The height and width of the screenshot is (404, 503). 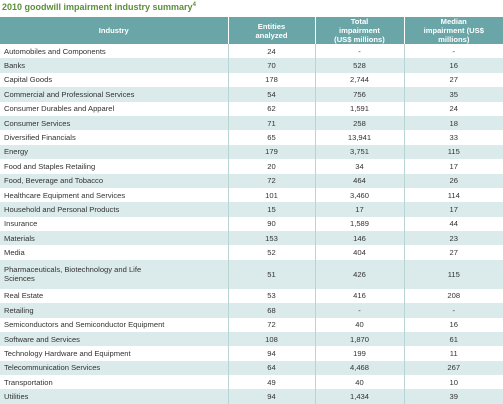 I want to click on value-cell: 52, so click(x=271, y=252).